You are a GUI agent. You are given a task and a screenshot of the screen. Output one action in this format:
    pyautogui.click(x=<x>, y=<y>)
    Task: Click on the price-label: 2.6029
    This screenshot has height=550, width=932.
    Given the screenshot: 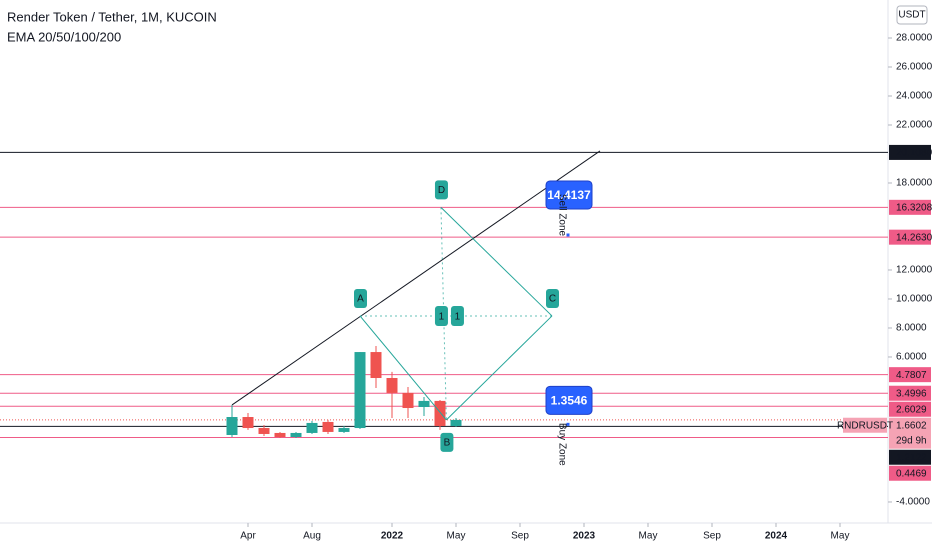 What is the action you would take?
    pyautogui.click(x=911, y=409)
    